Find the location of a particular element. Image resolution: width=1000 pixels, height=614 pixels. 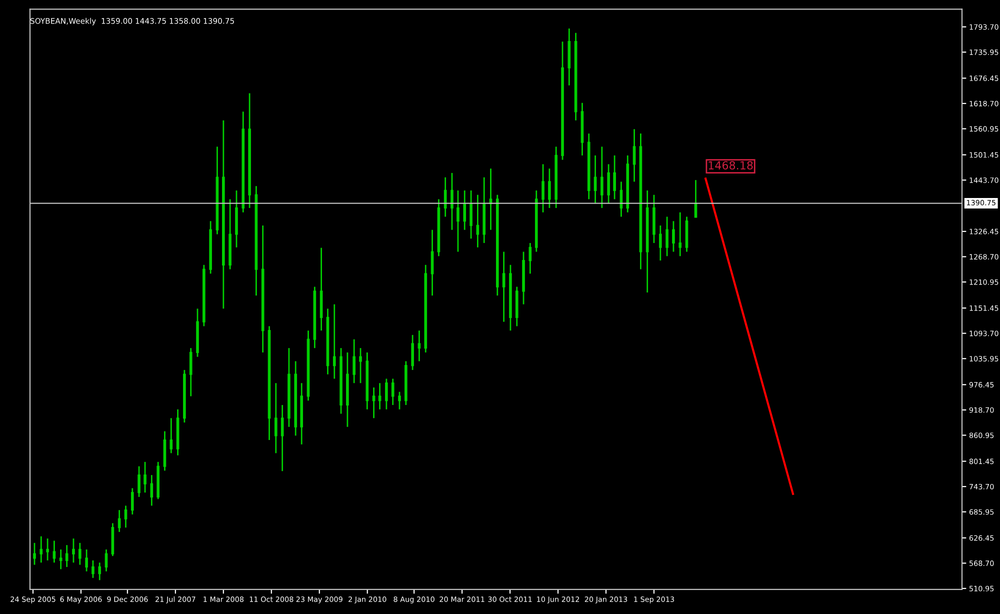

annotation: 1468.18 is located at coordinates (730, 165).